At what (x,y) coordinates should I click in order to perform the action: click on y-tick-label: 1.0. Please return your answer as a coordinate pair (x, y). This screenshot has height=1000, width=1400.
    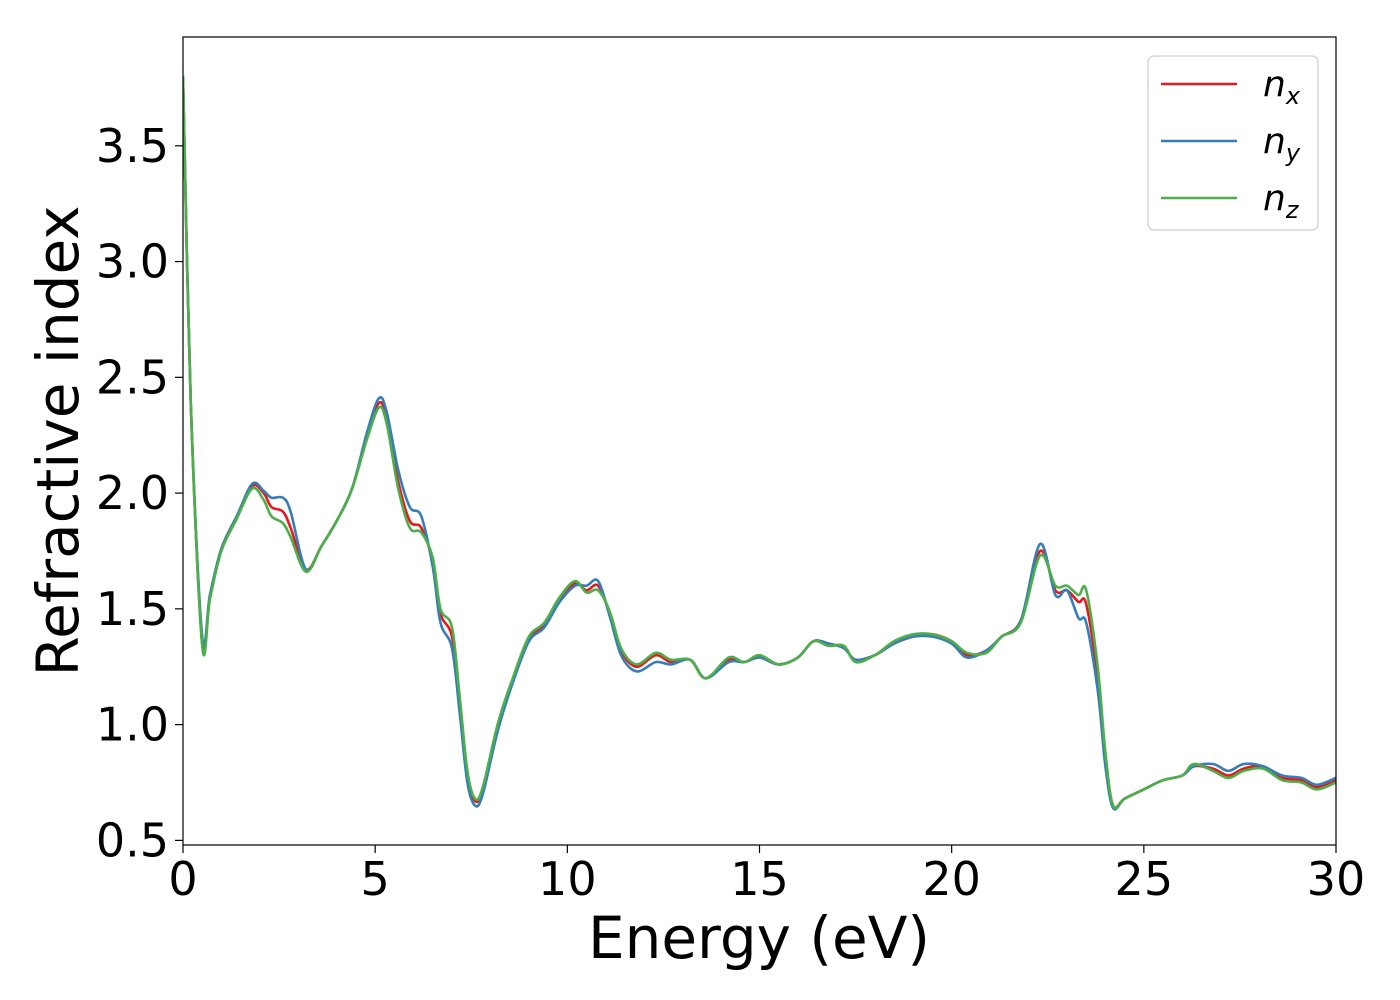
    Looking at the image, I should click on (132, 725).